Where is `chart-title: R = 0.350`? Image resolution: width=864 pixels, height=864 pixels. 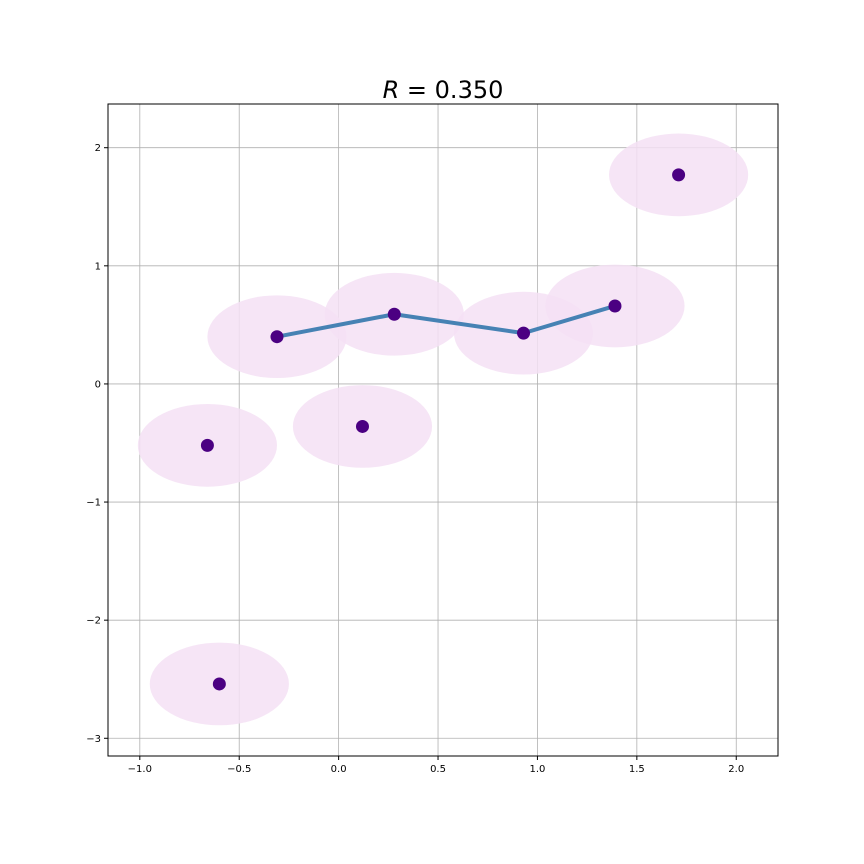
chart-title: R = 0.350 is located at coordinates (443, 90).